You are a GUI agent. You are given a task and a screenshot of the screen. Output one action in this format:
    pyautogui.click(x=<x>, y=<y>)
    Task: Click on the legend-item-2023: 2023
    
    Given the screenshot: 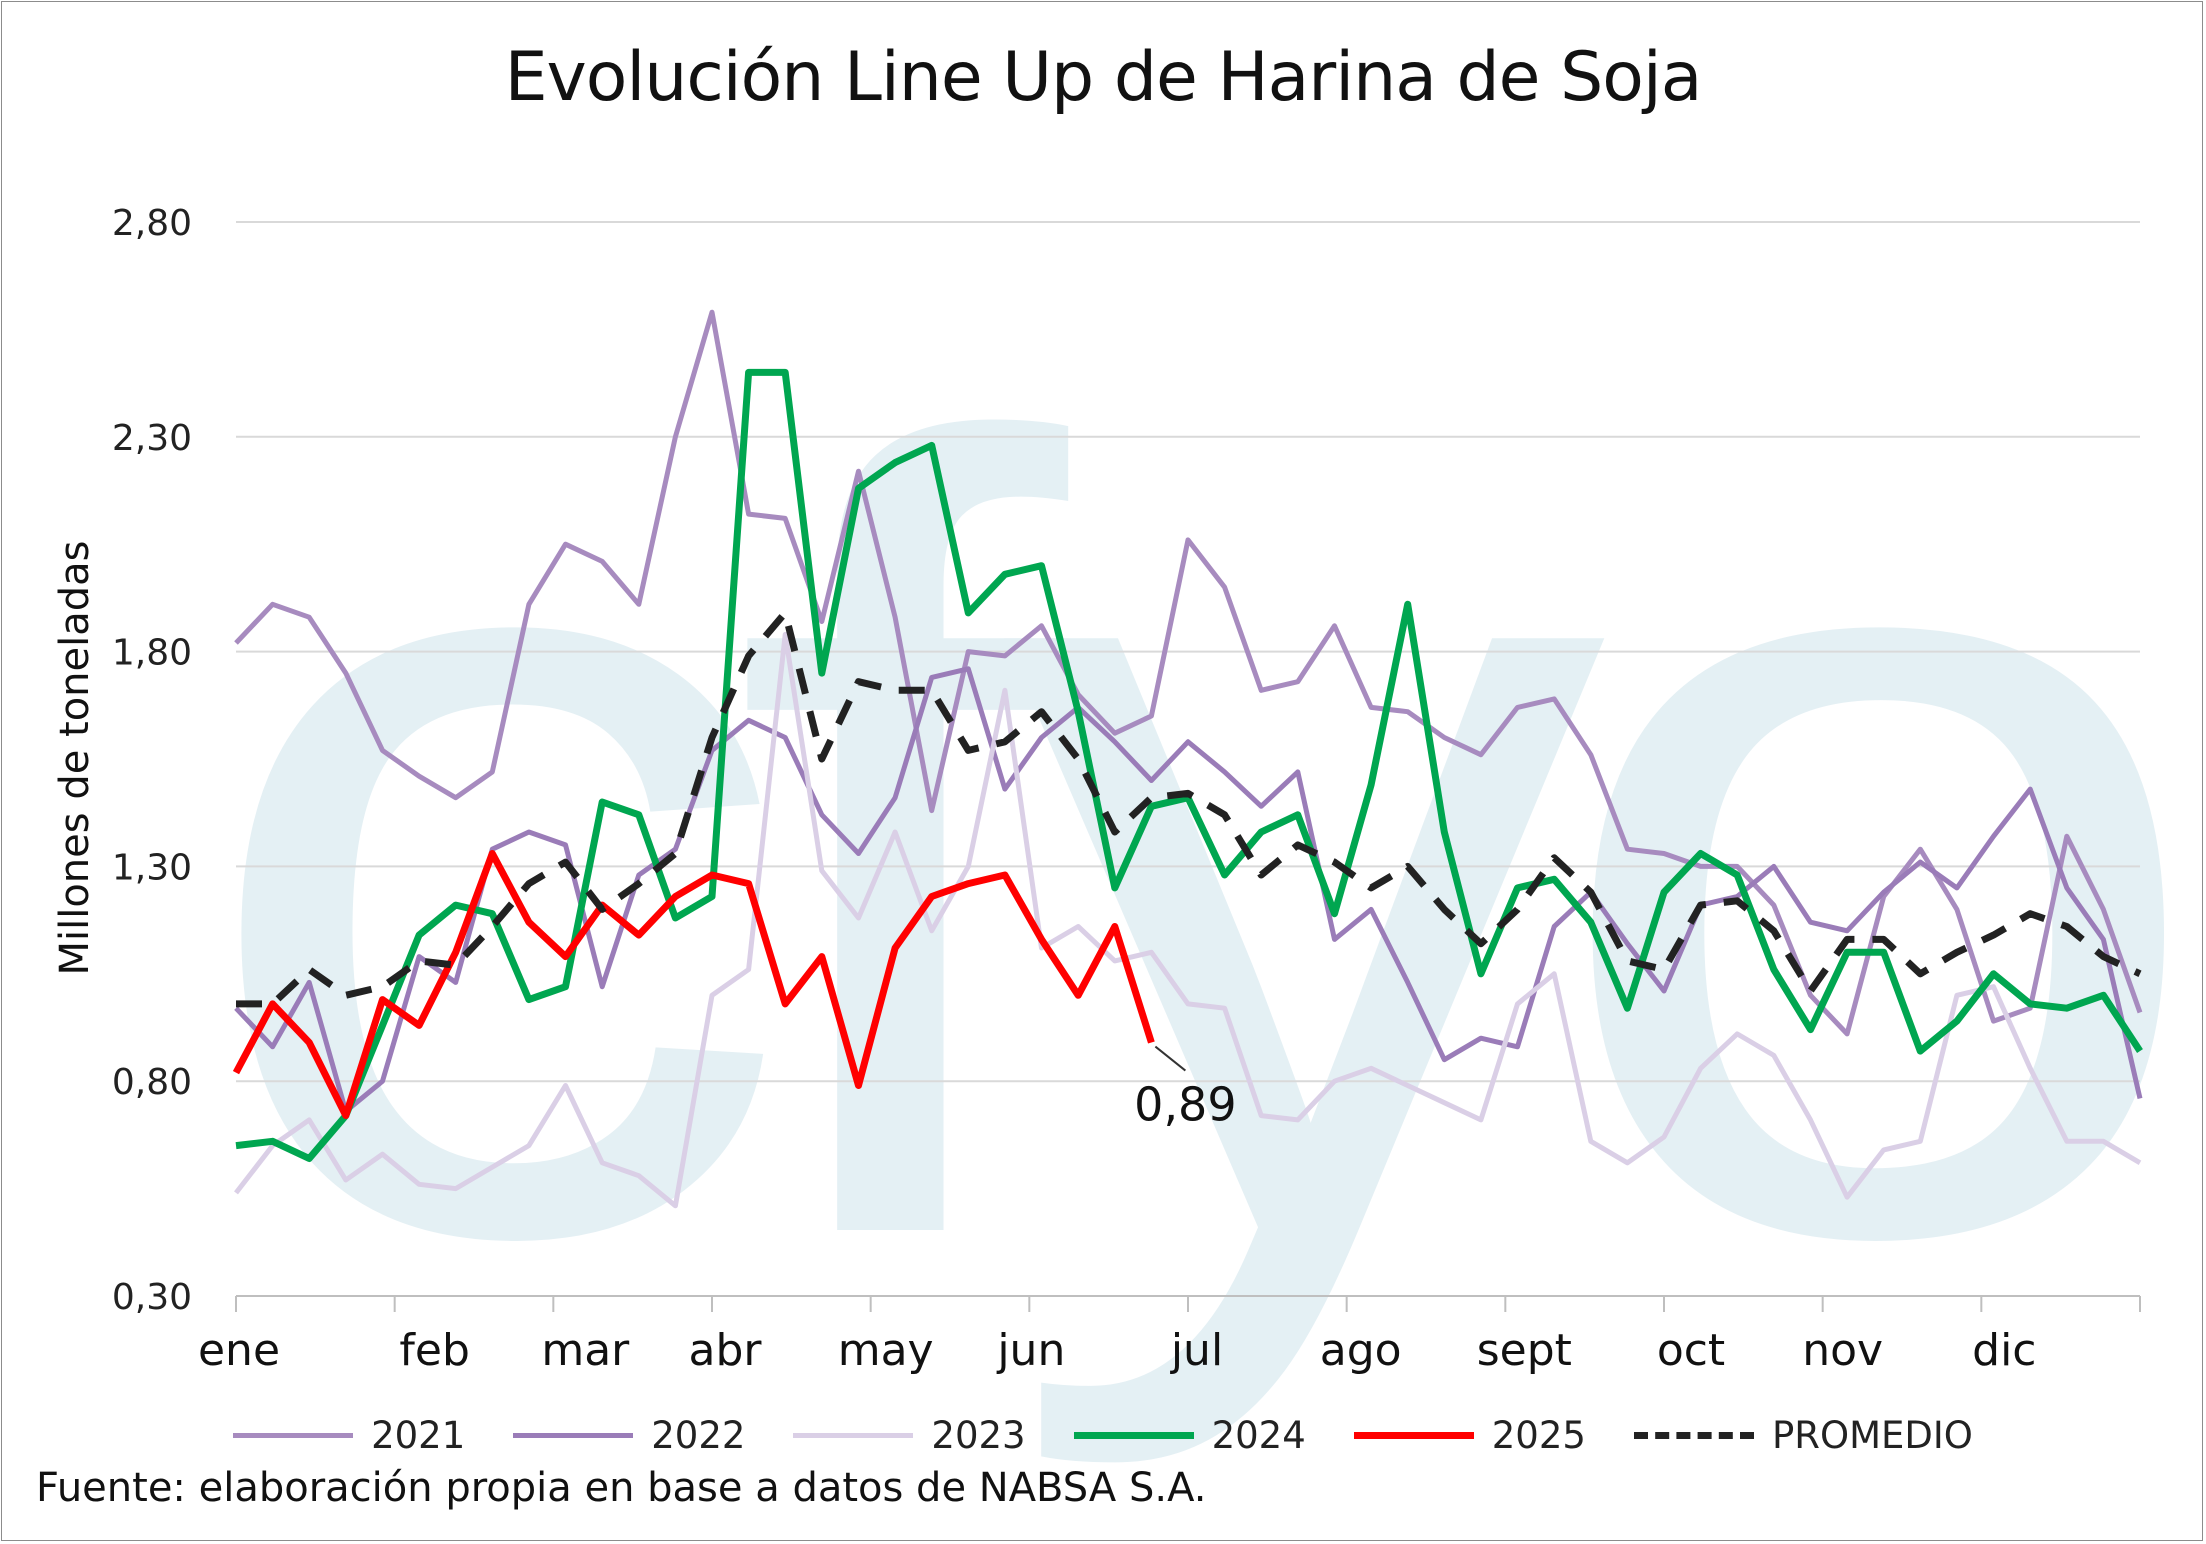 What is the action you would take?
    pyautogui.click(x=909, y=1435)
    